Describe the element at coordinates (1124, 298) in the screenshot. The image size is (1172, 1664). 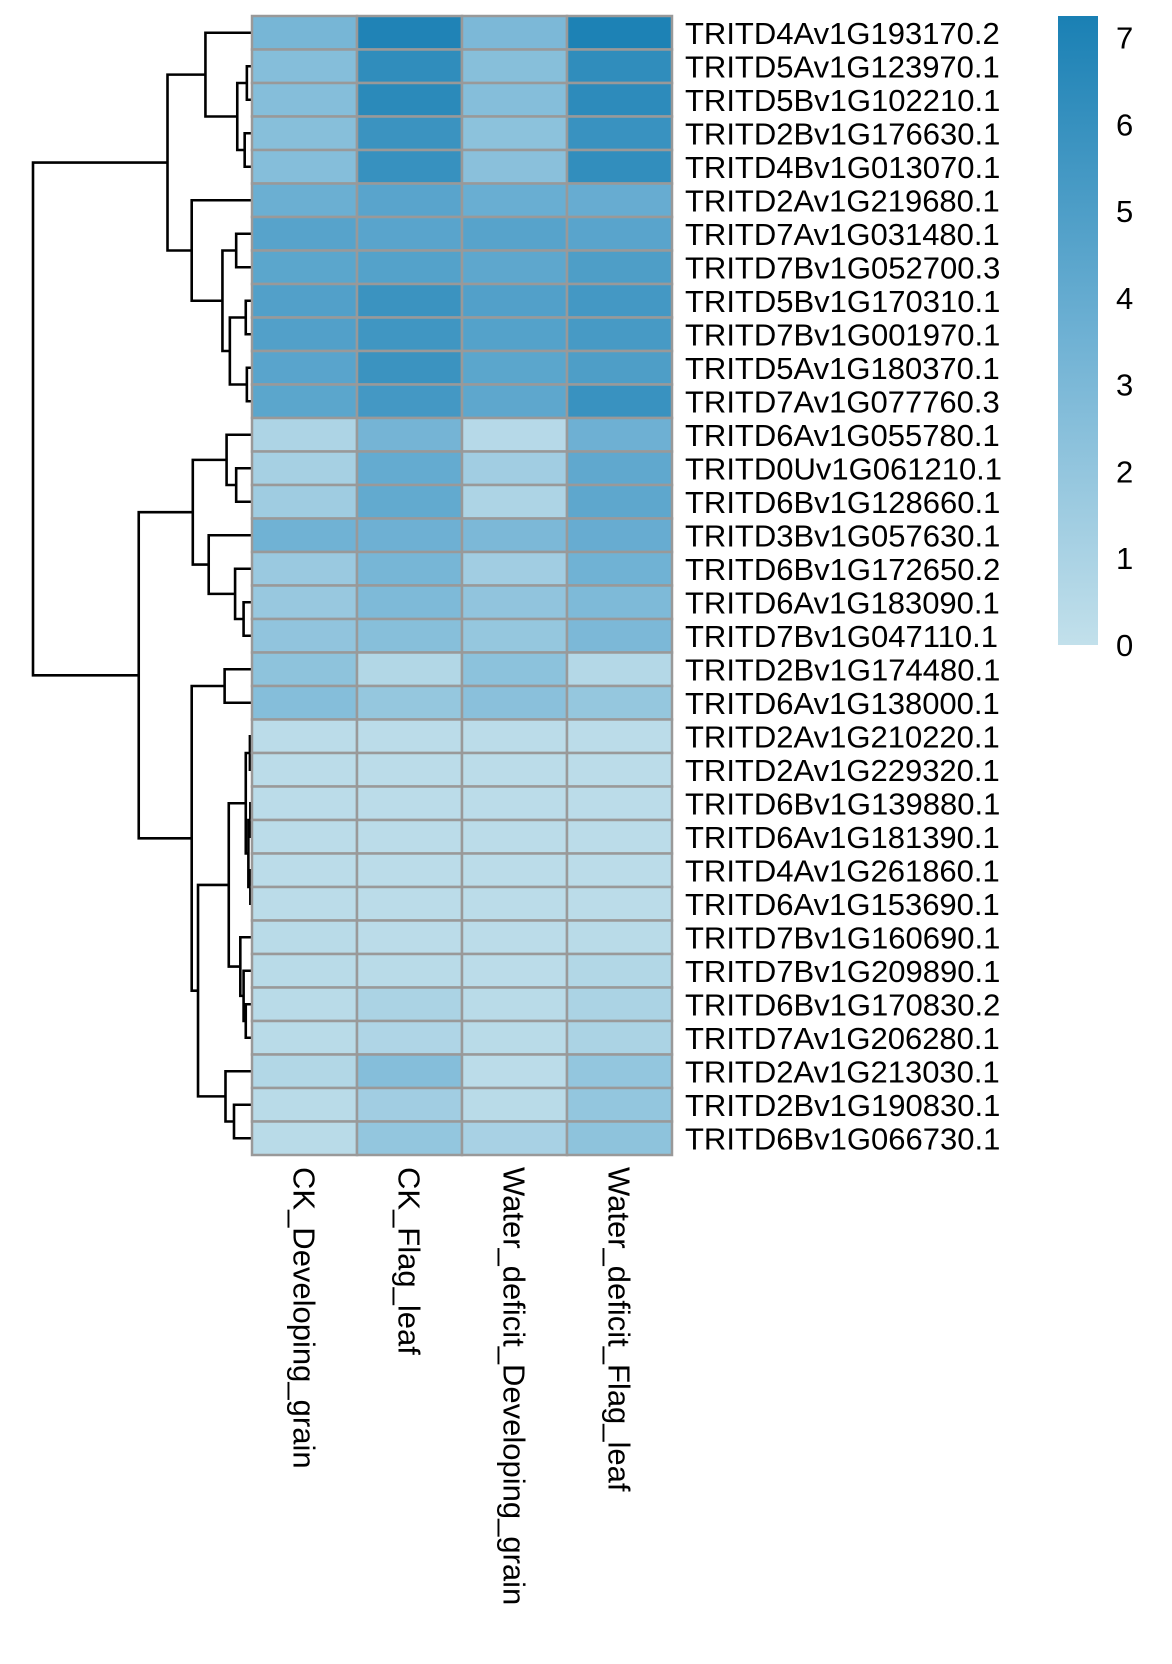
I see `colorbar-tick-label: 4` at that location.